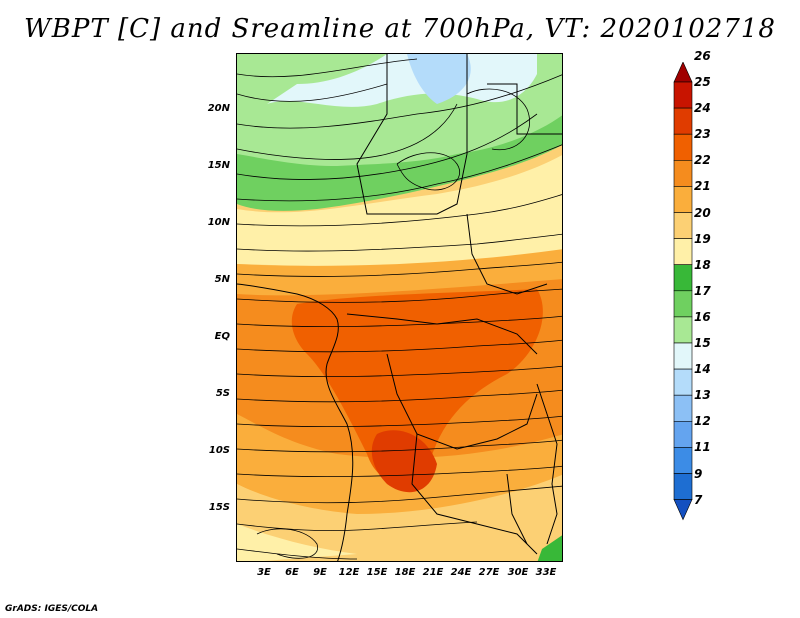 The width and height of the screenshot is (800, 618). Describe the element at coordinates (292, 572) in the screenshot. I see `lon-label-6e: 6E` at that location.